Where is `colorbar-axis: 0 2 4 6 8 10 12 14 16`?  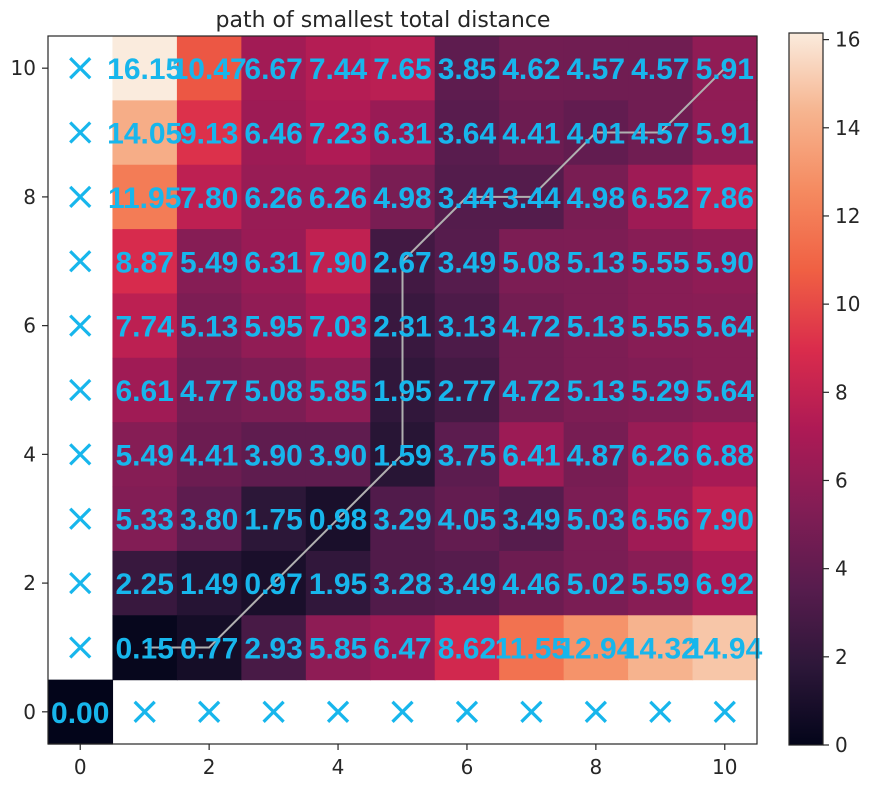
colorbar-axis: 0 2 4 6 8 10 12 14 16 is located at coordinates (841, 392).